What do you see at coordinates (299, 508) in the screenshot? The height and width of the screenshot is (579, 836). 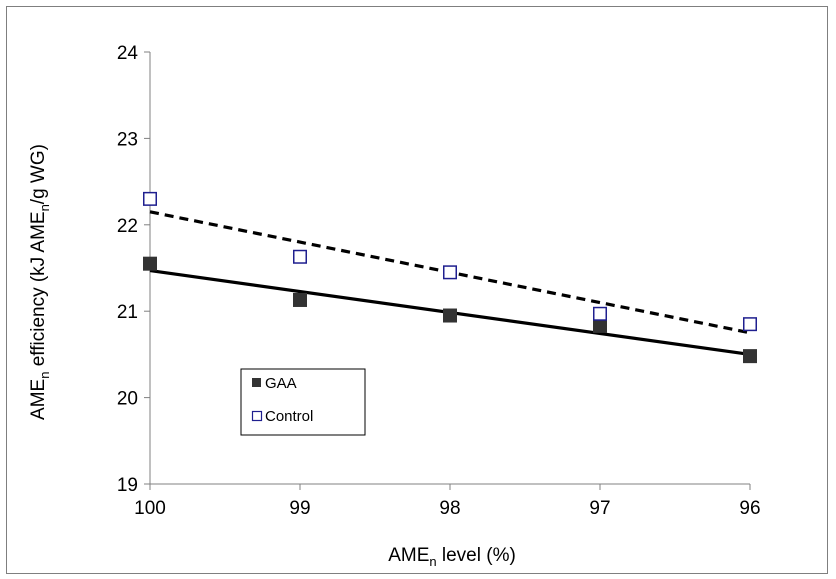 I see `x-tick-label: 99` at bounding box center [299, 508].